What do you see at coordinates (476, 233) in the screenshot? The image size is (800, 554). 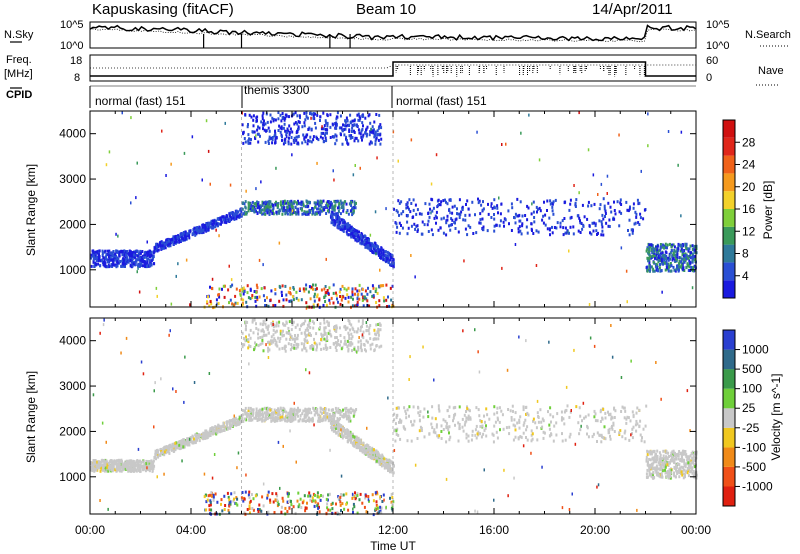 I see `power-cell-2082` at bounding box center [476, 233].